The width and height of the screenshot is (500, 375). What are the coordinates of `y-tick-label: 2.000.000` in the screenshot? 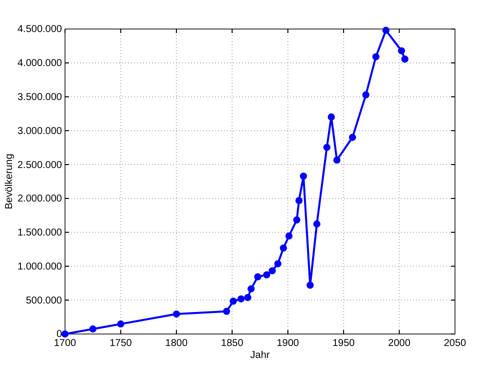 It's located at (40, 199).